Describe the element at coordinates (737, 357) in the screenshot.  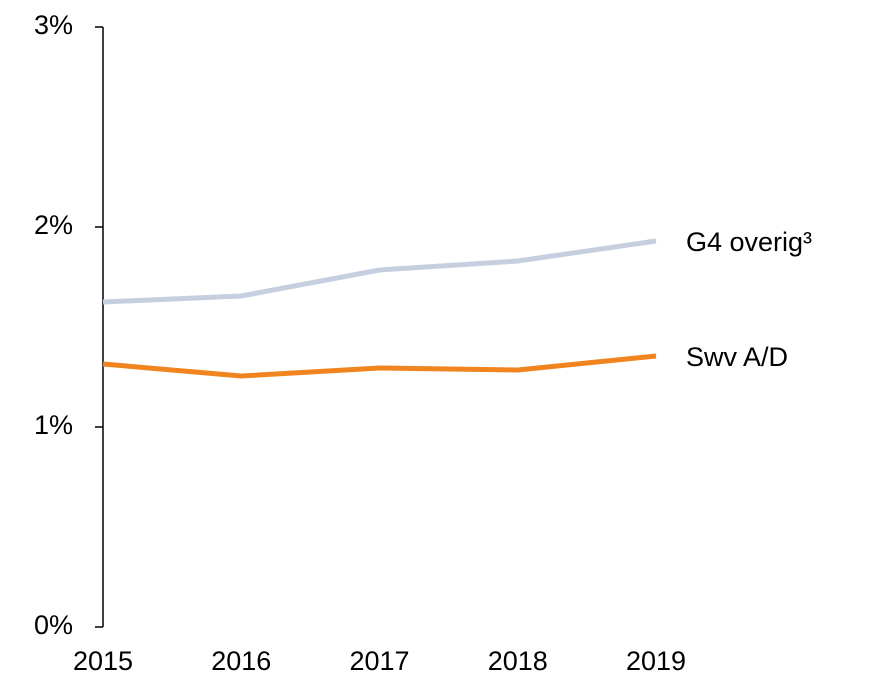
I see `series-label: Swv A/D` at that location.